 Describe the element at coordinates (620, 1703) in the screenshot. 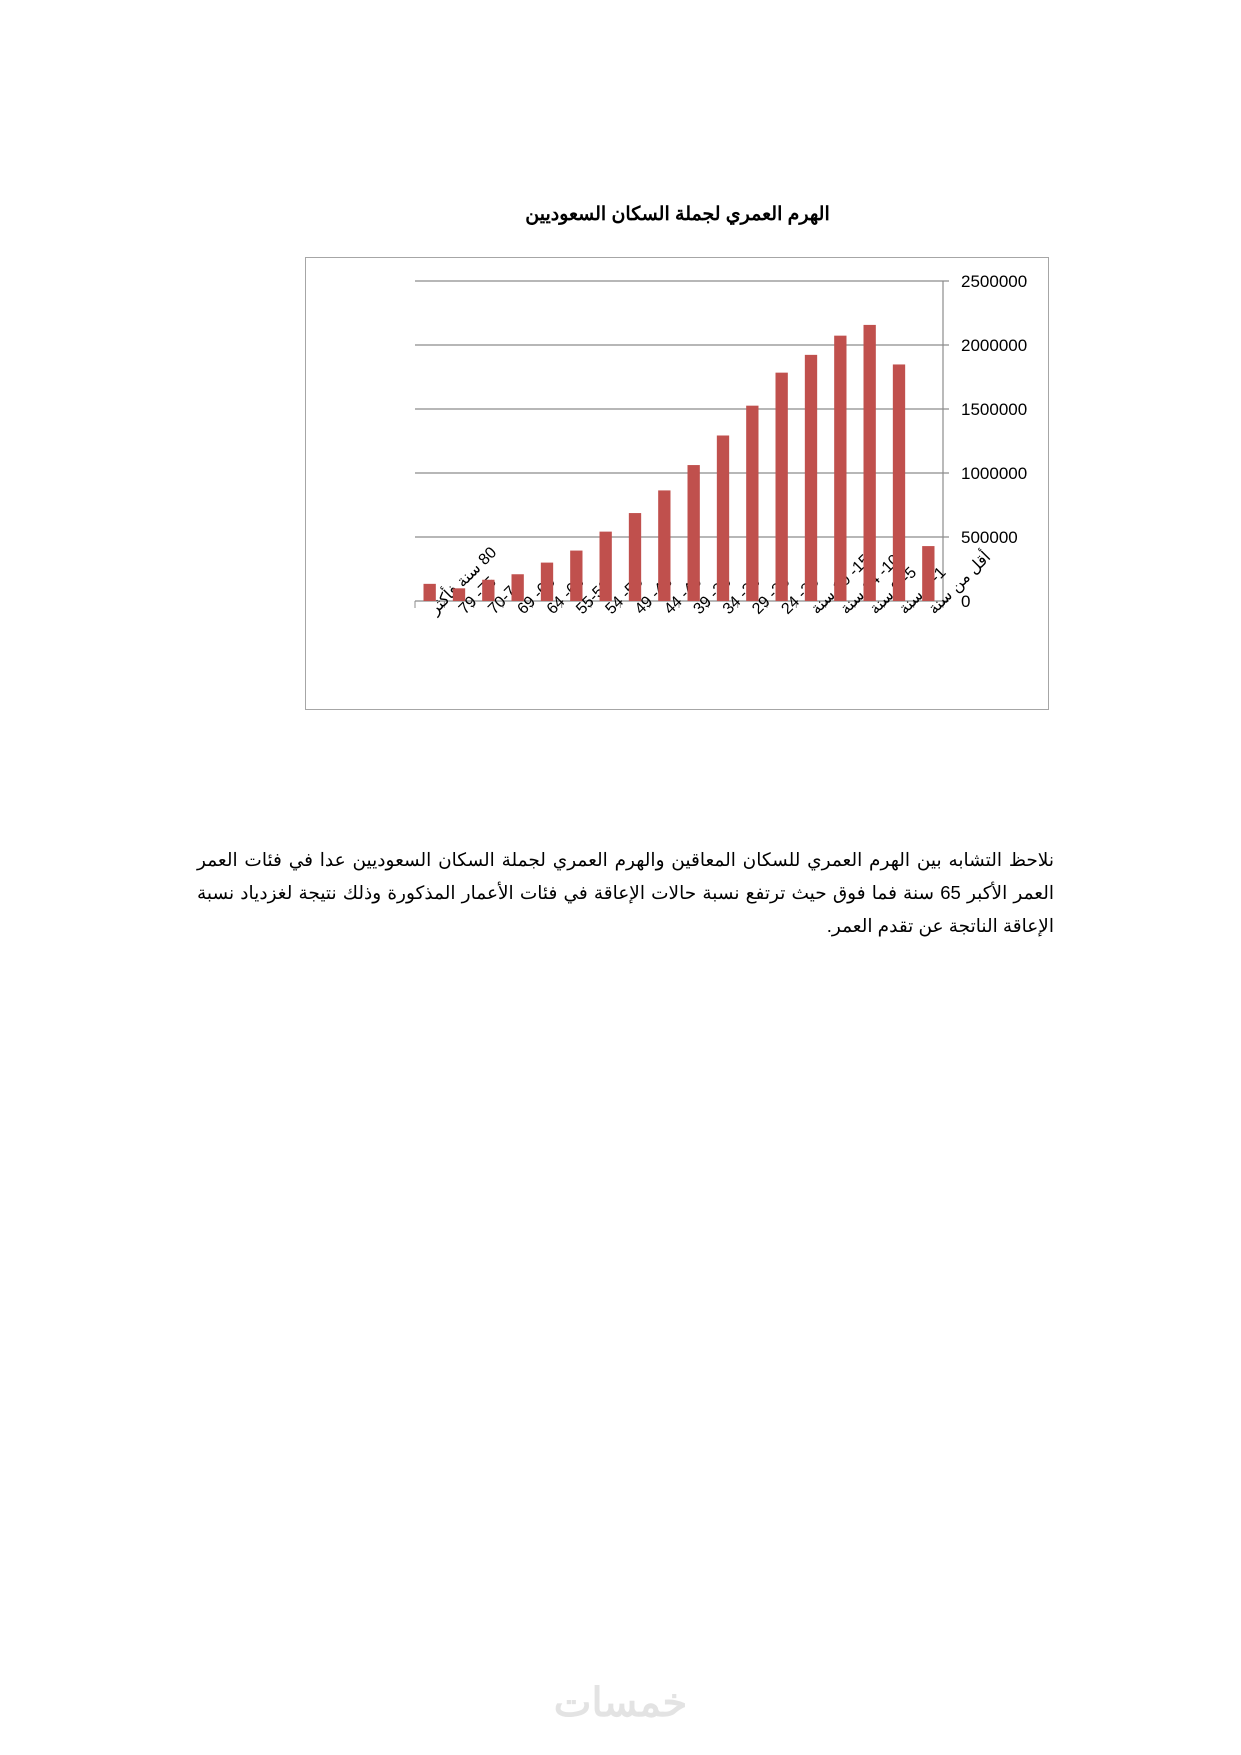

I see `watermark-logo: خمسات` at that location.